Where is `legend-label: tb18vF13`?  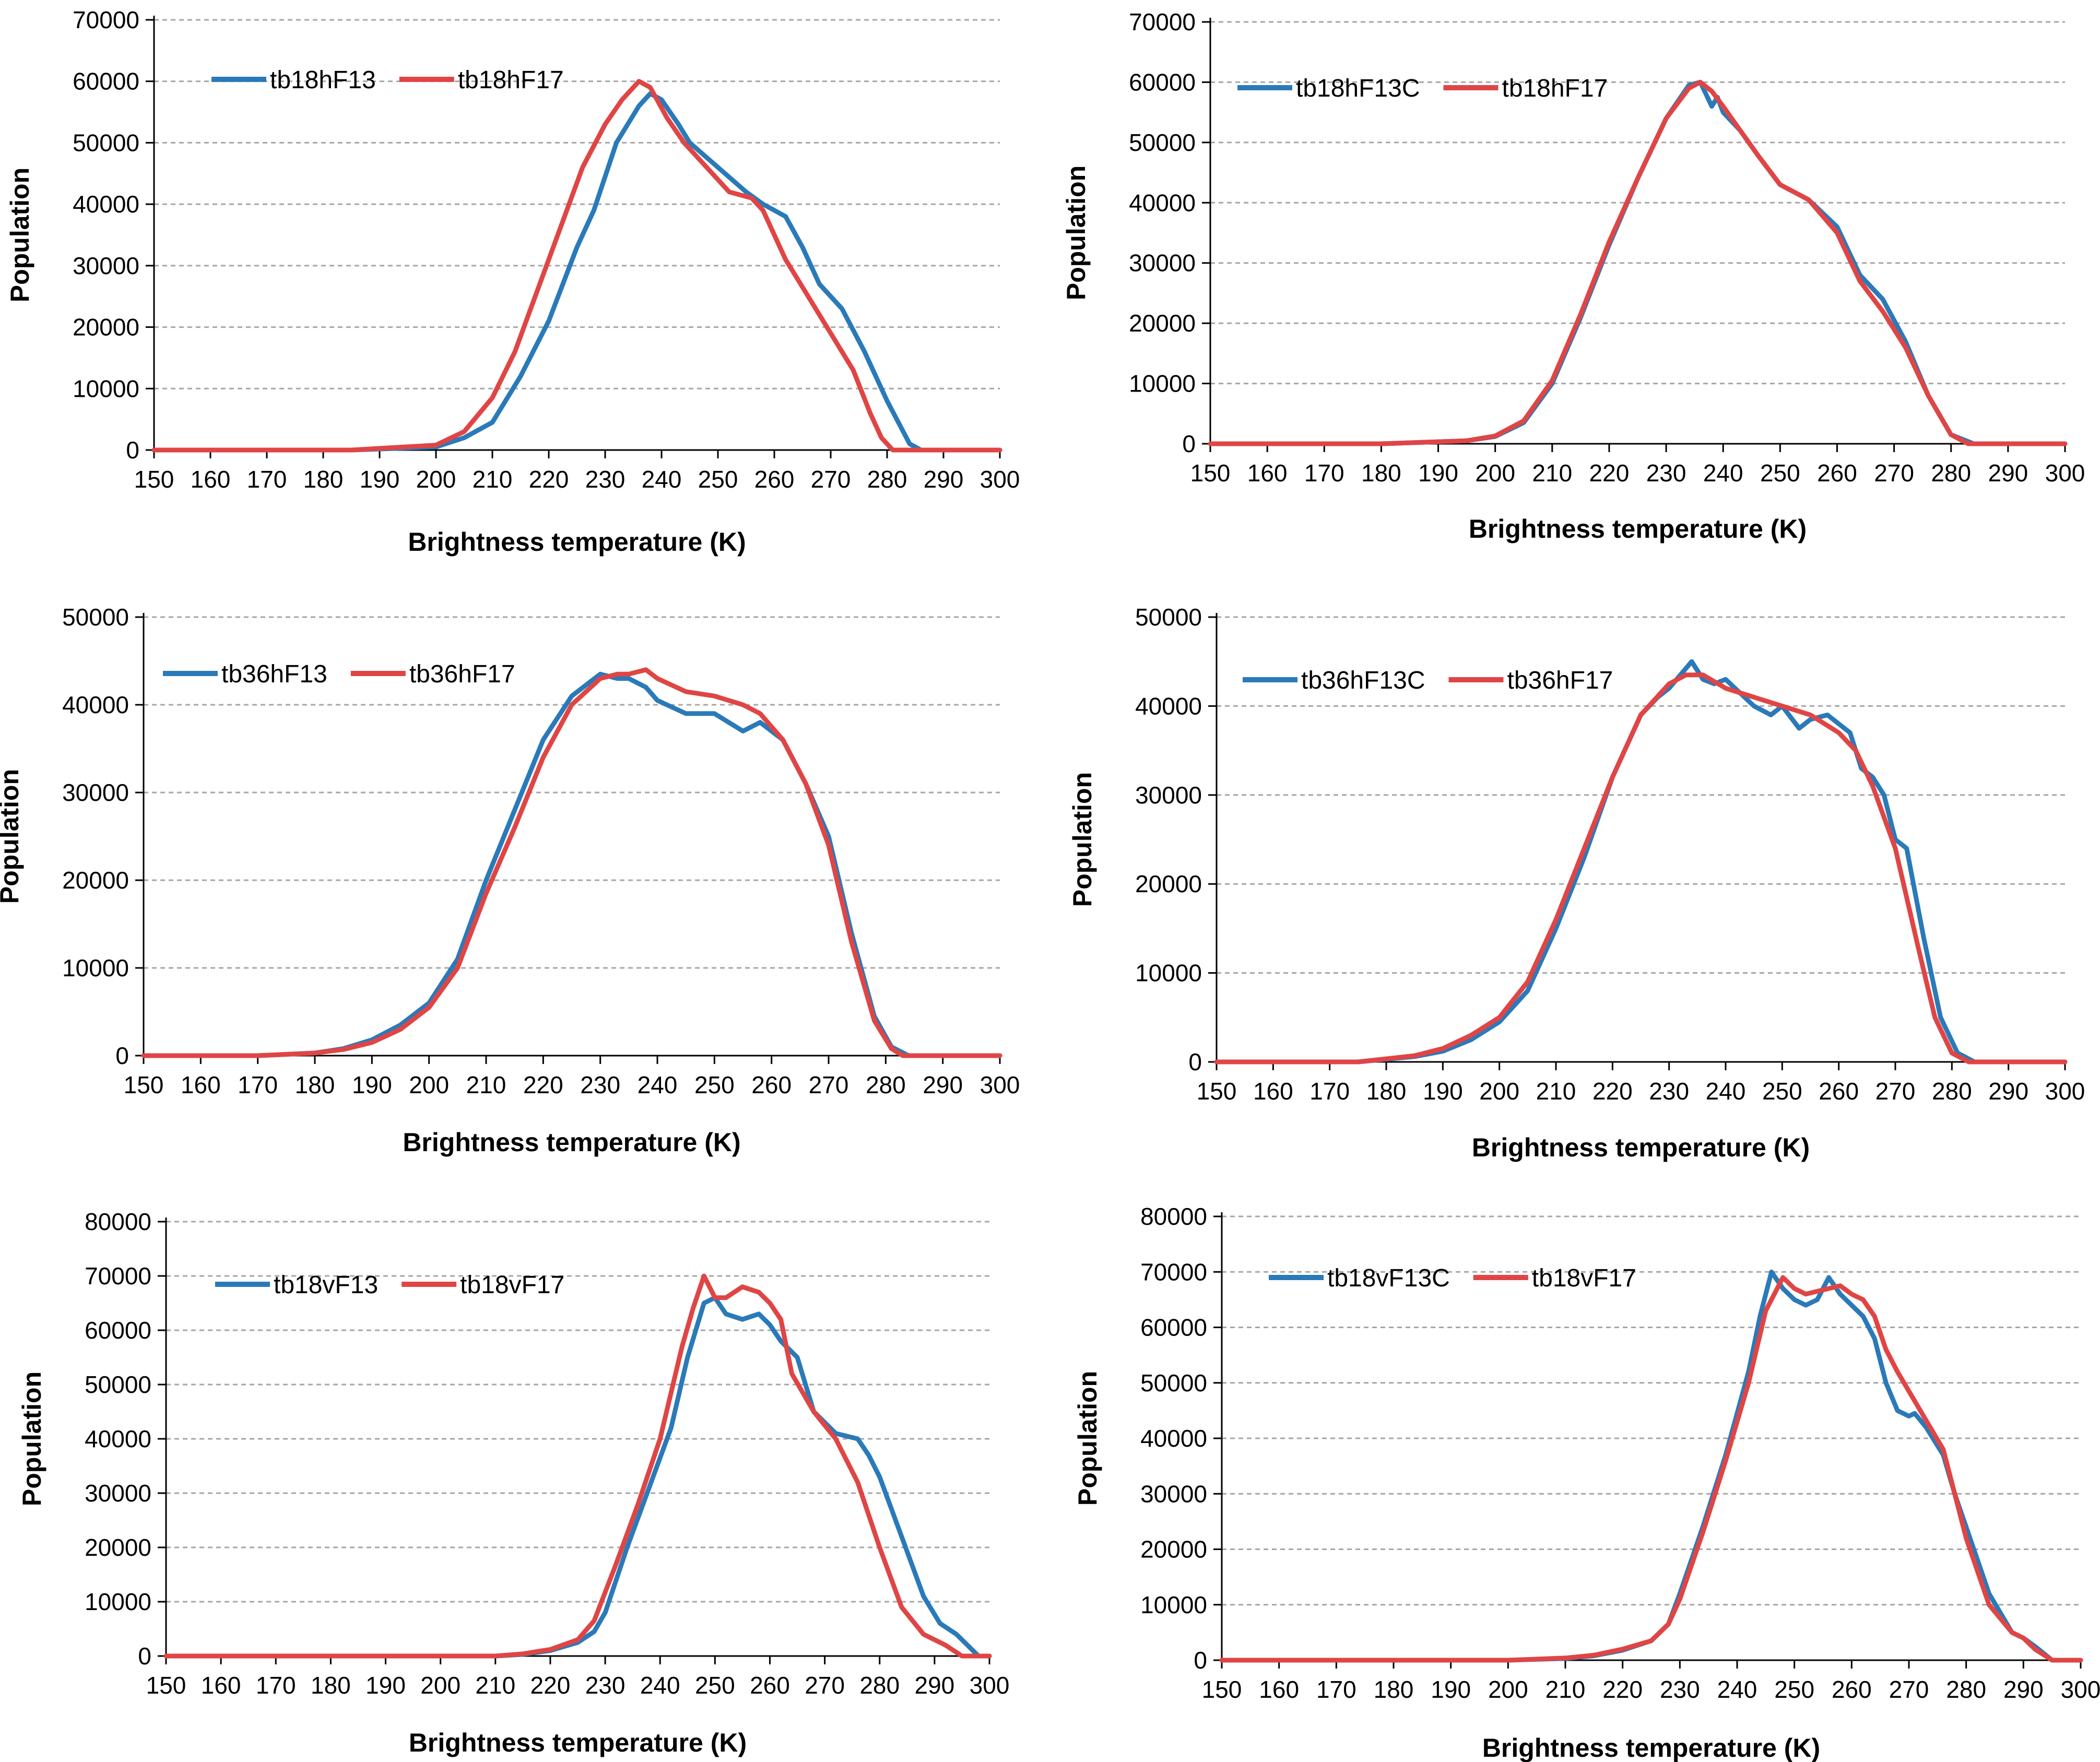
legend-label: tb18vF13 is located at coordinates (326, 1285).